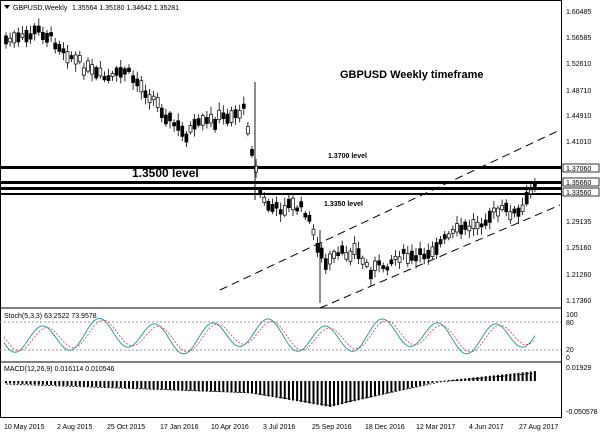 The width and height of the screenshot is (600, 437). I want to click on price-tick: 1.17360, so click(578, 301).